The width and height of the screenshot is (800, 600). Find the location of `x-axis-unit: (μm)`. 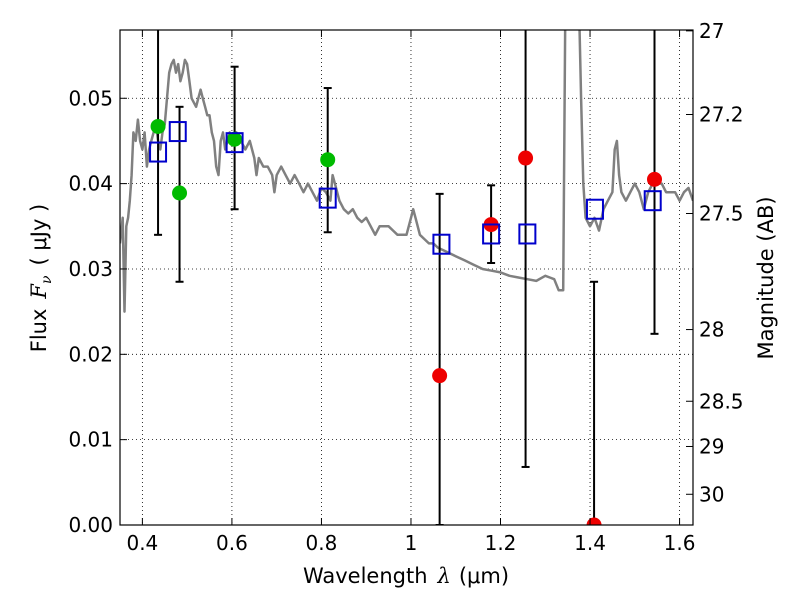

x-axis-unit: (μm) is located at coordinates (484, 576).